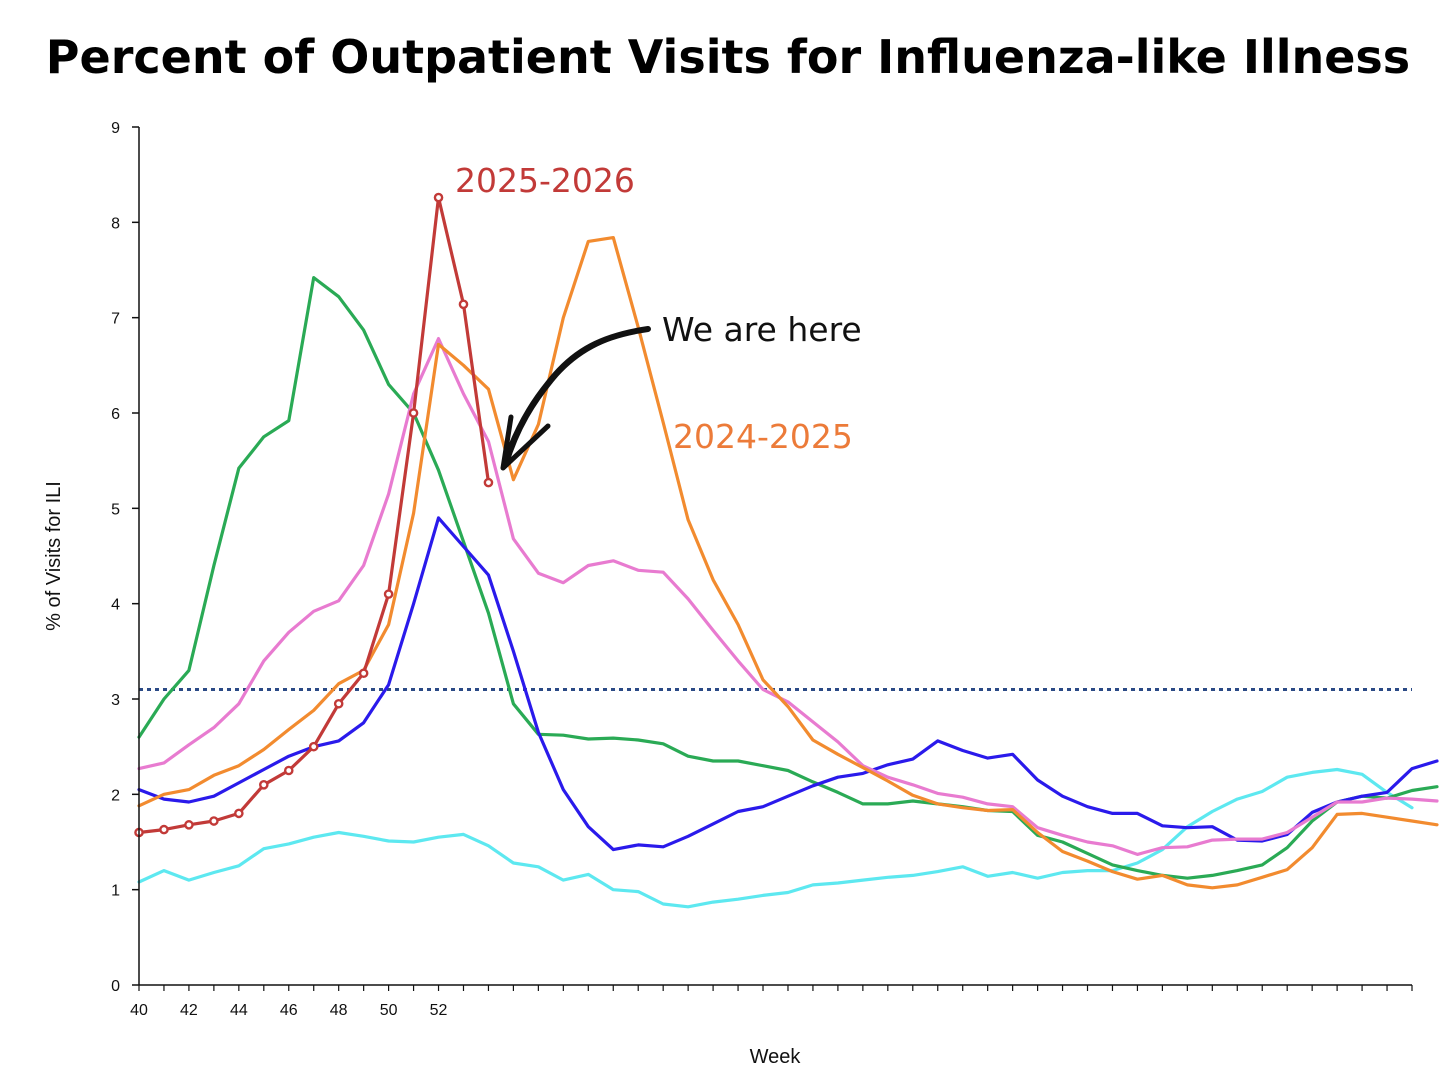 The image size is (1456, 1082). Describe the element at coordinates (115, 700) in the screenshot. I see `y-tick-label: 3` at that location.